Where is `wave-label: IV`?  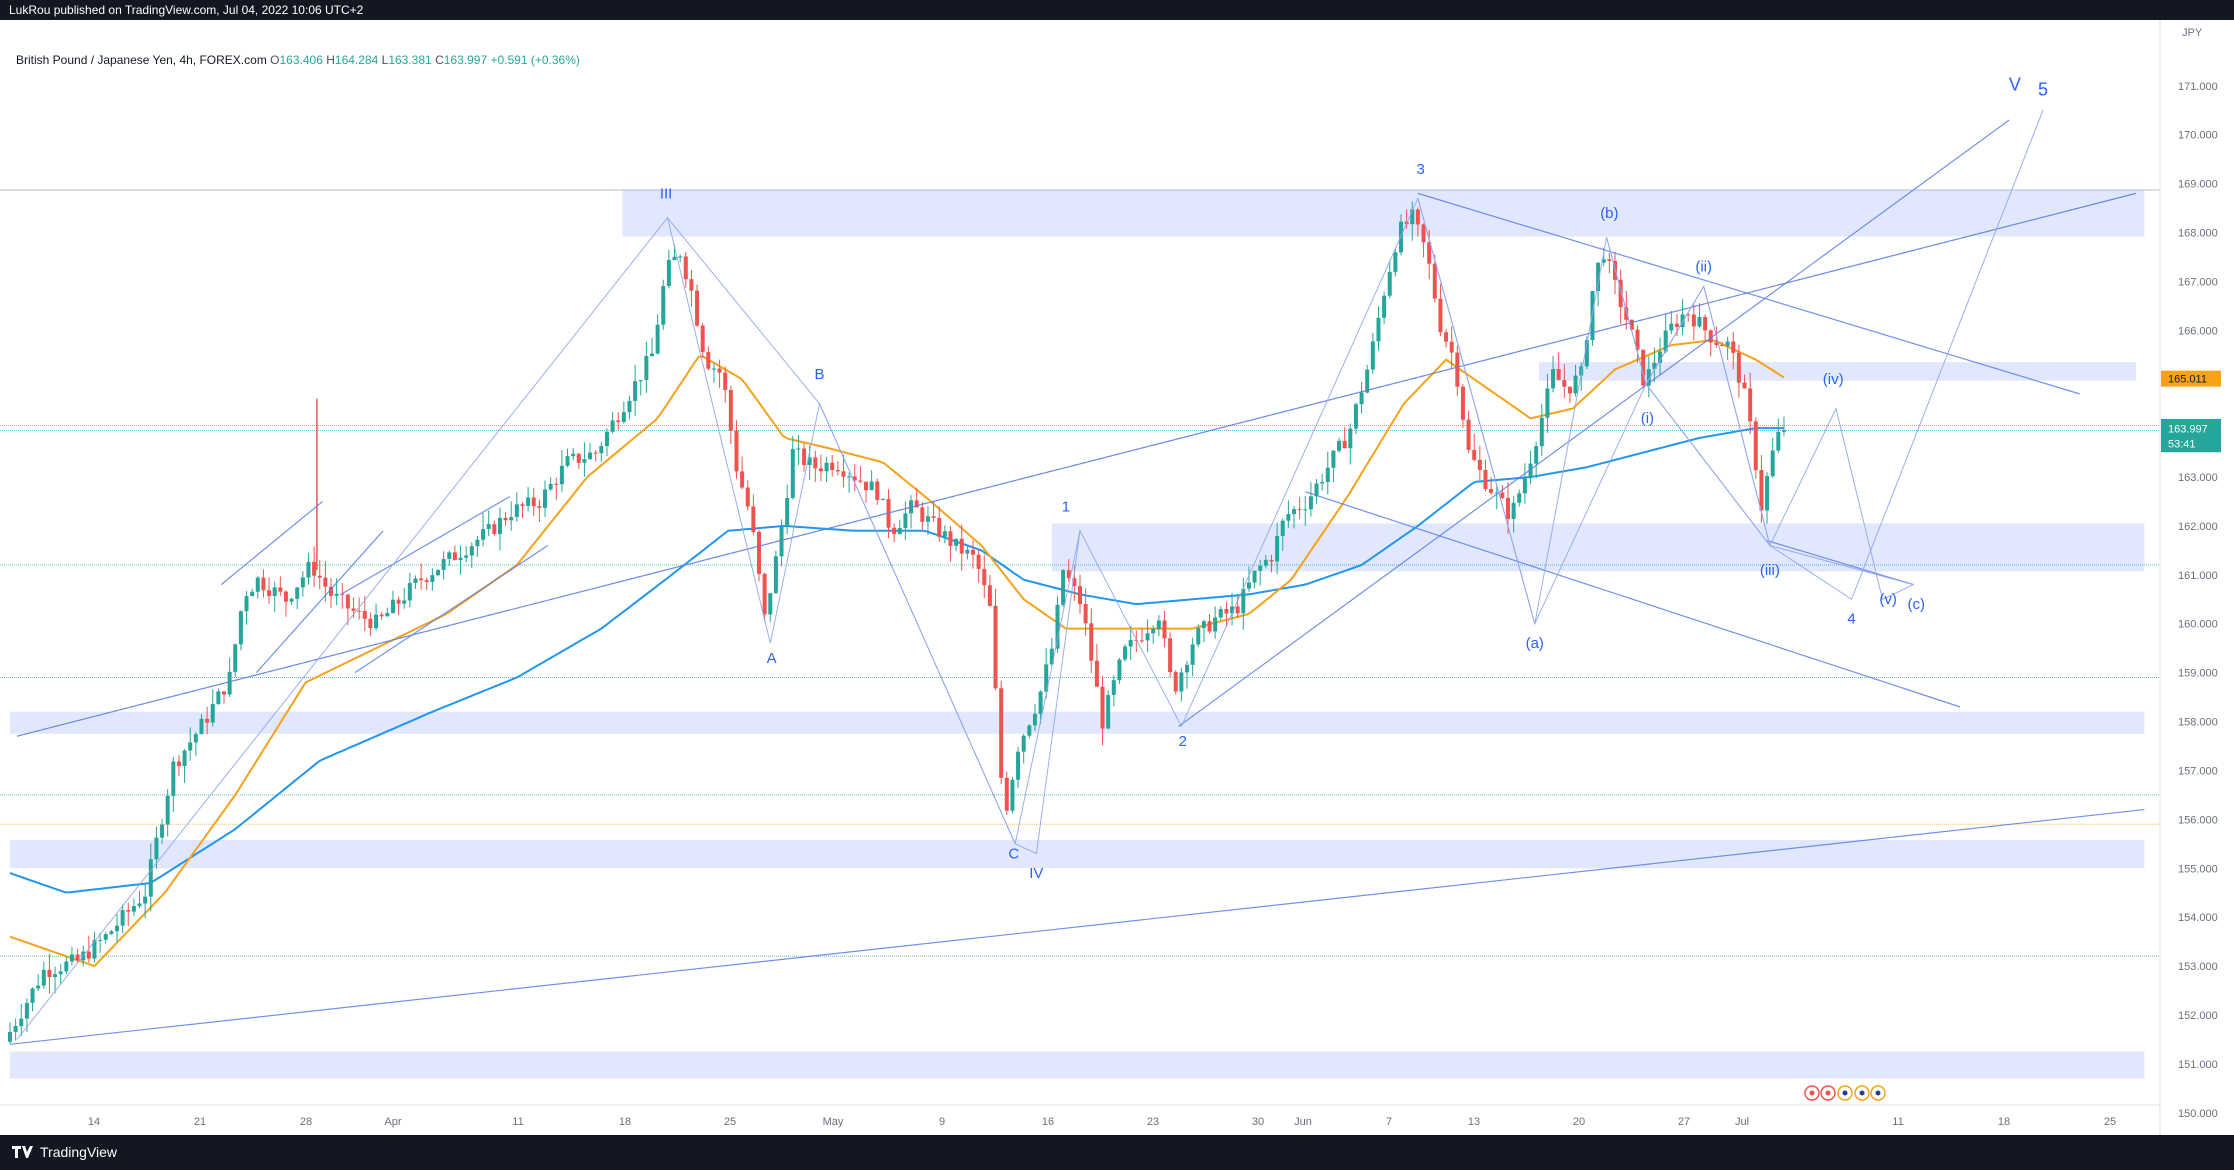 wave-label: IV is located at coordinates (1036, 873).